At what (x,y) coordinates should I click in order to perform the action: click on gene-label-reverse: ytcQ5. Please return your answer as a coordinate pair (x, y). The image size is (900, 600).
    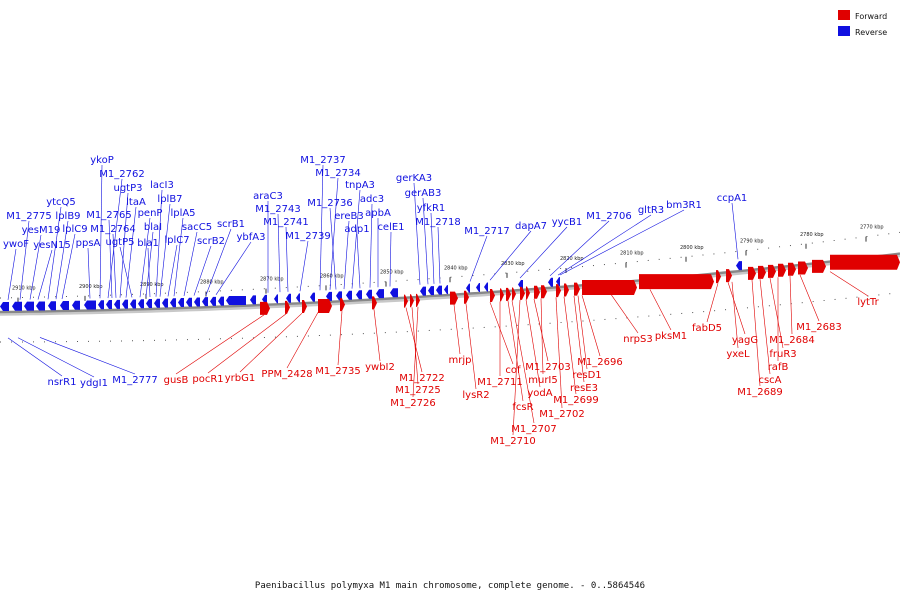
    Looking at the image, I should click on (61, 202).